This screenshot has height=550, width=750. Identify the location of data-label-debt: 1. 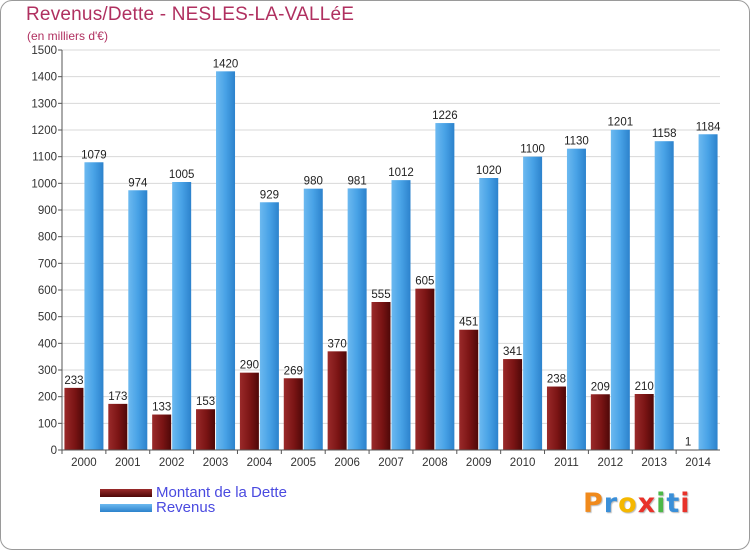
(688, 443).